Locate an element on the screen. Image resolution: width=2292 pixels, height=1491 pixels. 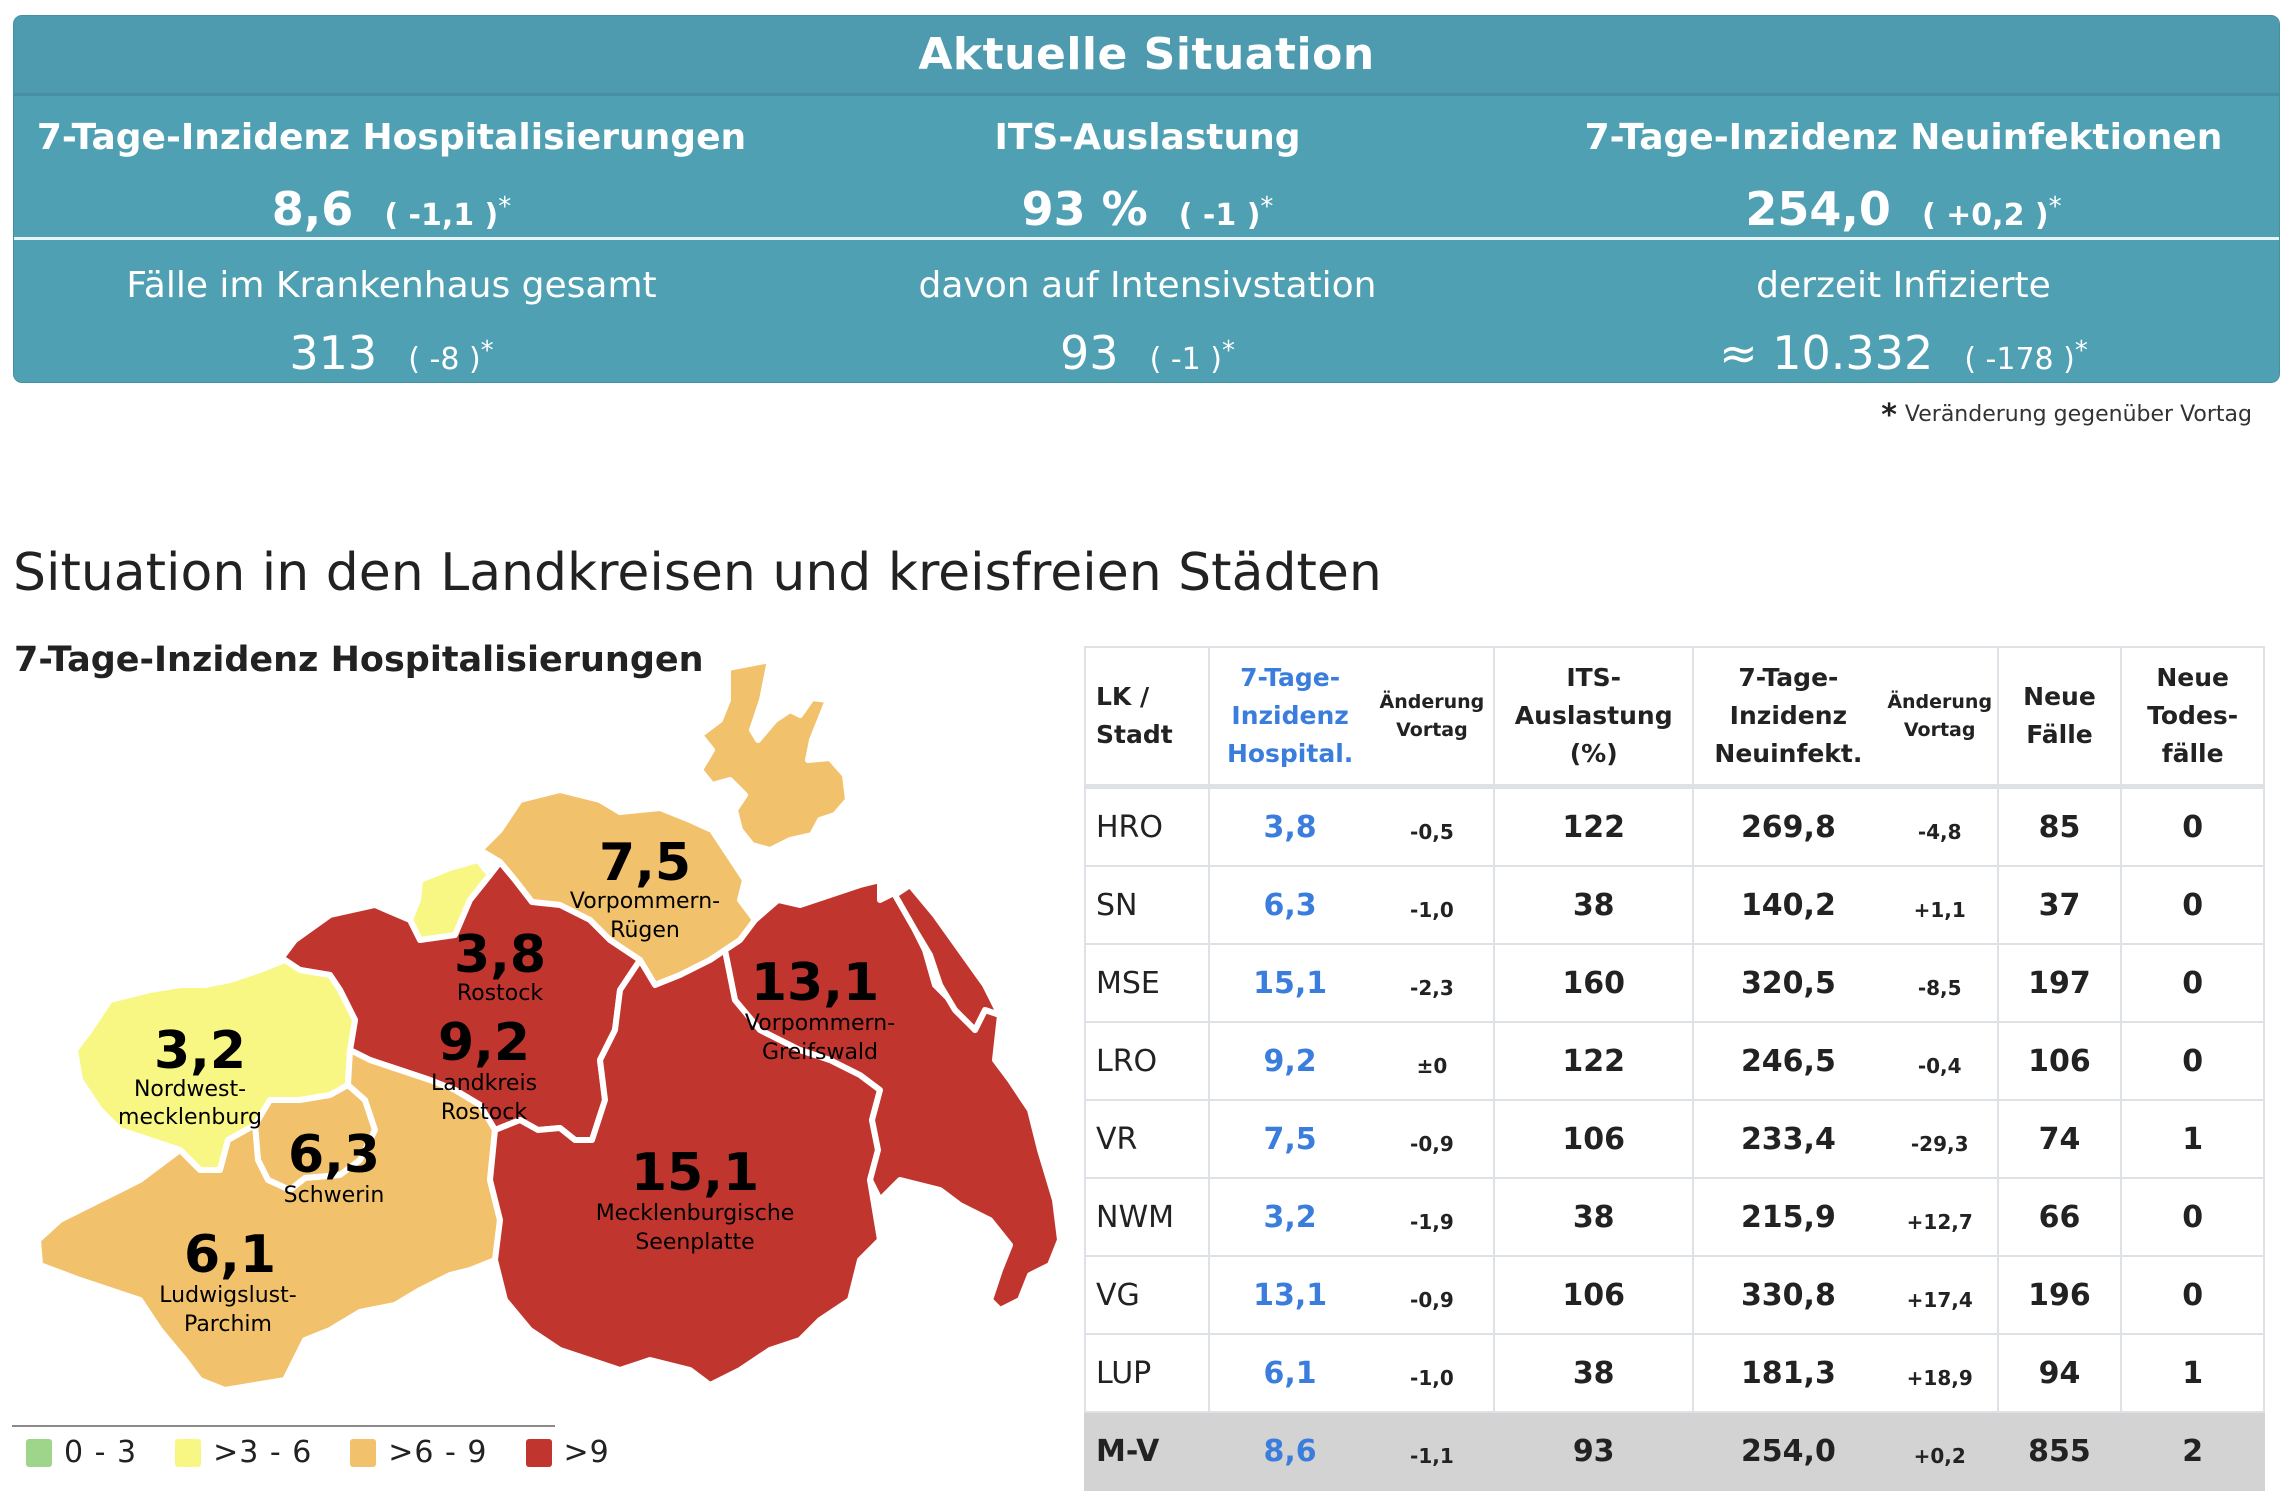
map-title: 7-Tage-Inzidenz Hospitalisierungen is located at coordinates (359, 660).